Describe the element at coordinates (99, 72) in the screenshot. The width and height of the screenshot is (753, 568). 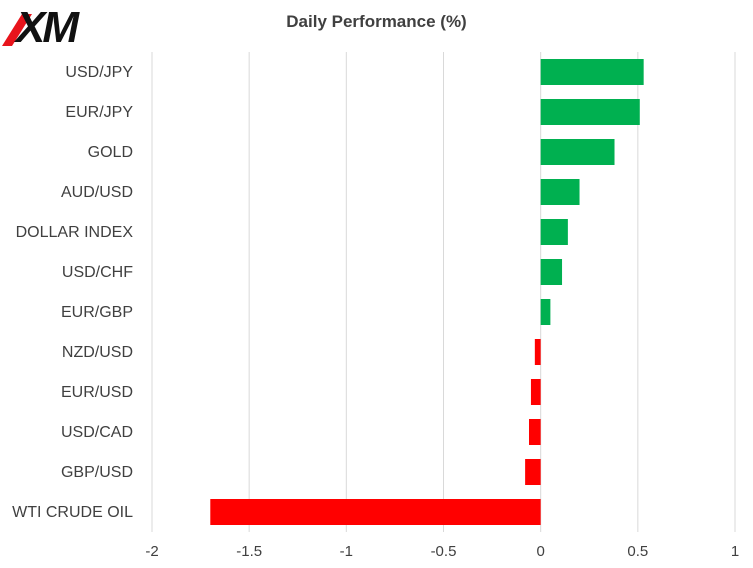
I see `category-label: USD/JPY` at that location.